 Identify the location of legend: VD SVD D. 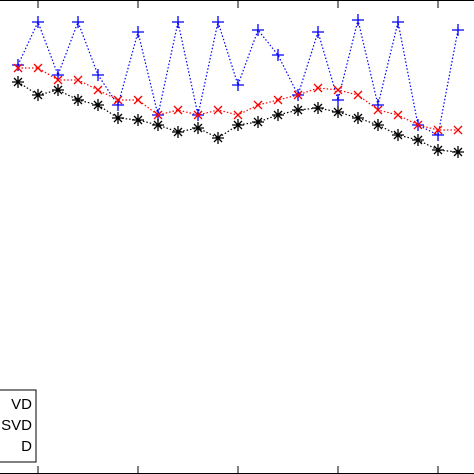
(18, 426).